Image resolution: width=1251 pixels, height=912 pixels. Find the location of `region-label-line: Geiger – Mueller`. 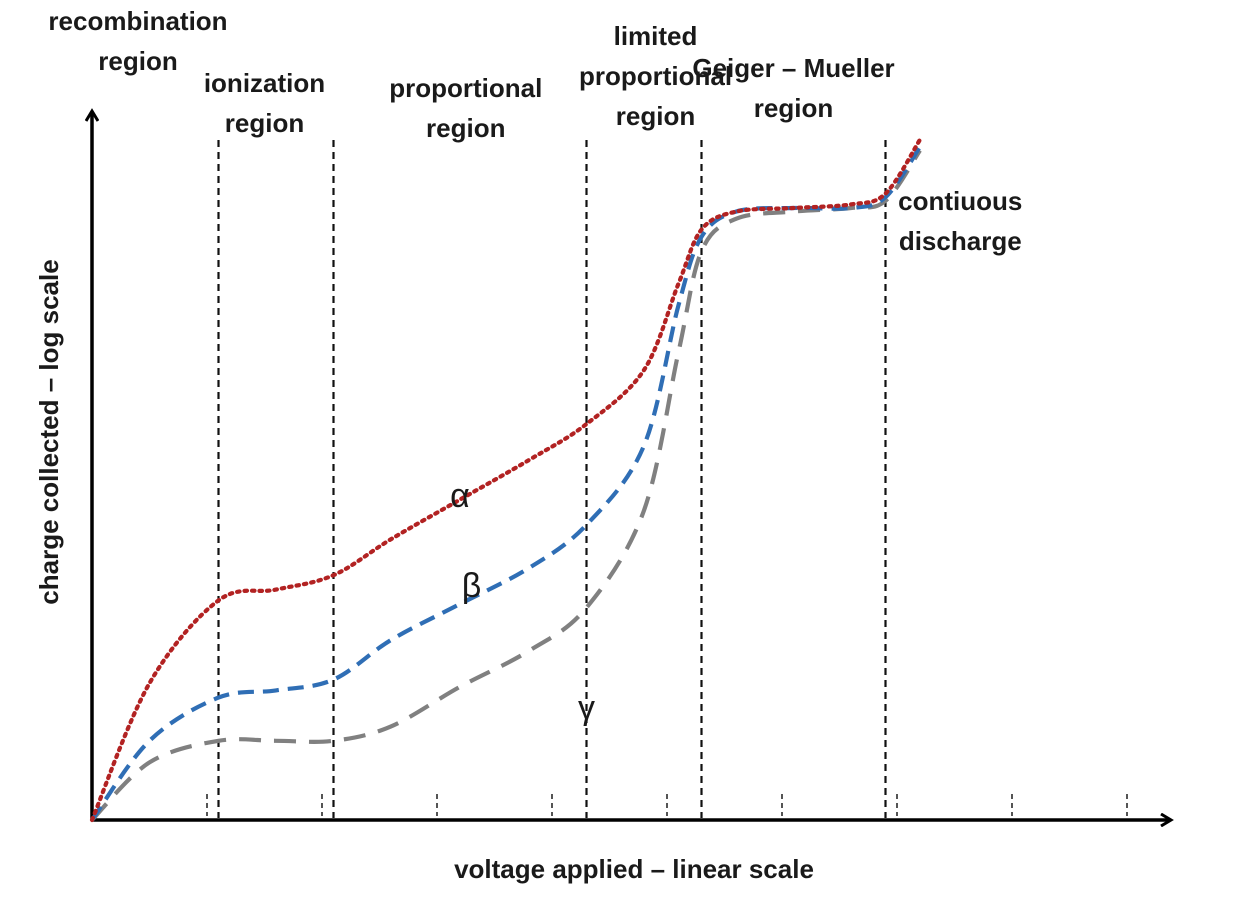

region-label-line: Geiger – Mueller is located at coordinates (793, 68).